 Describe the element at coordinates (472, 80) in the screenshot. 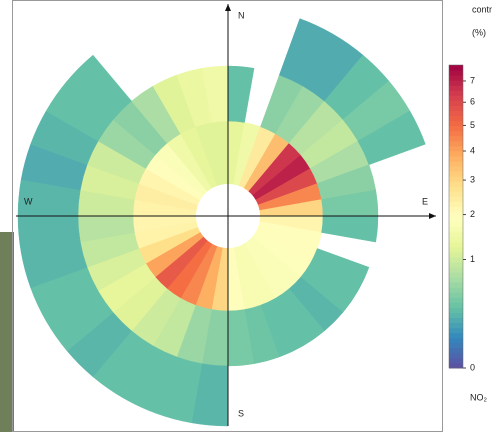

I see `colorbar-tick-label: 7` at that location.